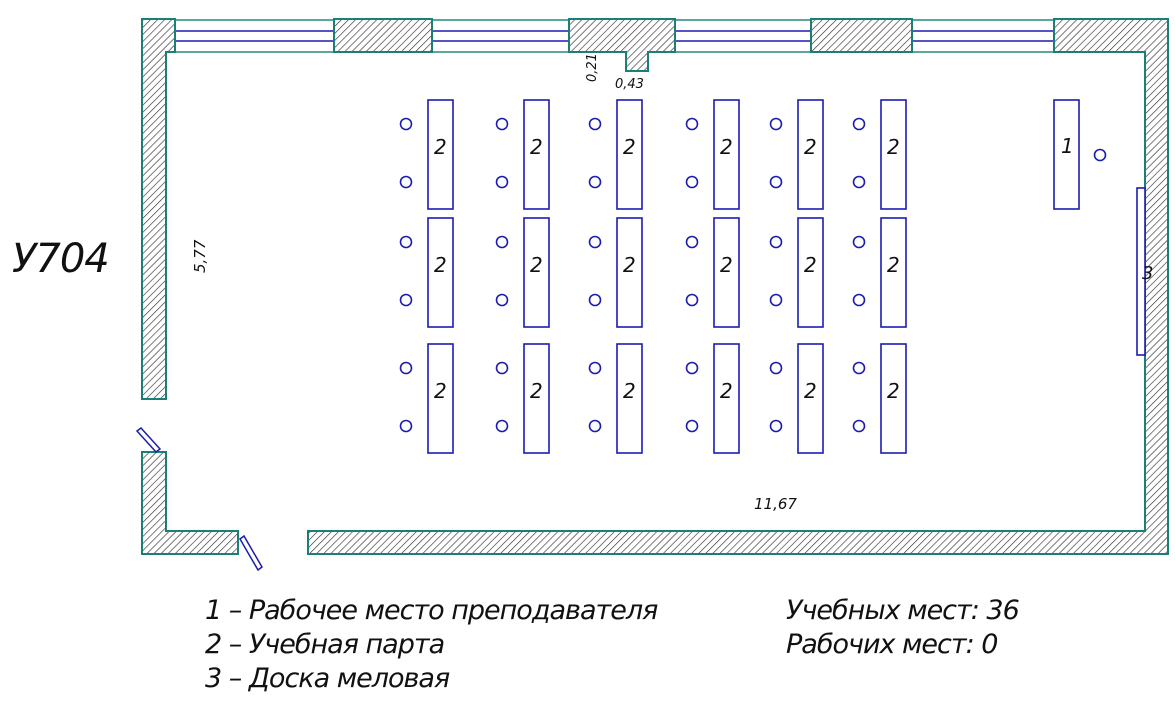 This screenshot has height=703, width=1175. What do you see at coordinates (629, 84) in the screenshot?
I see `dim-window-b: 0,43` at bounding box center [629, 84].